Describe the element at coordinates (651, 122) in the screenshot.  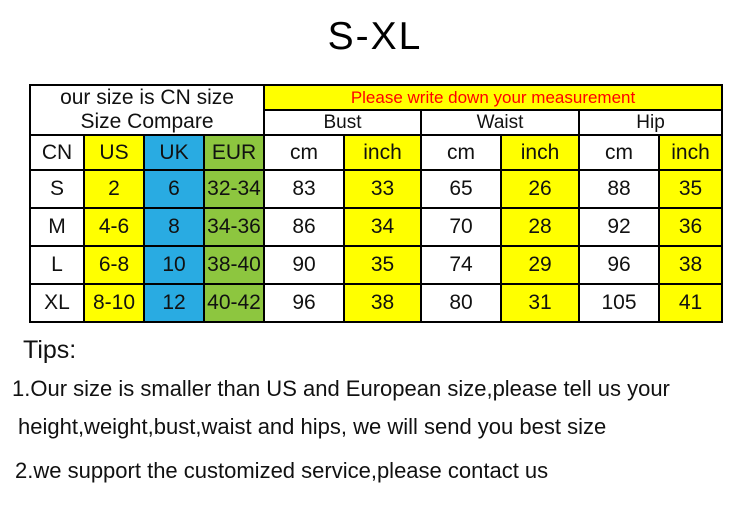
I see `hip-group-header: Hip` at that location.